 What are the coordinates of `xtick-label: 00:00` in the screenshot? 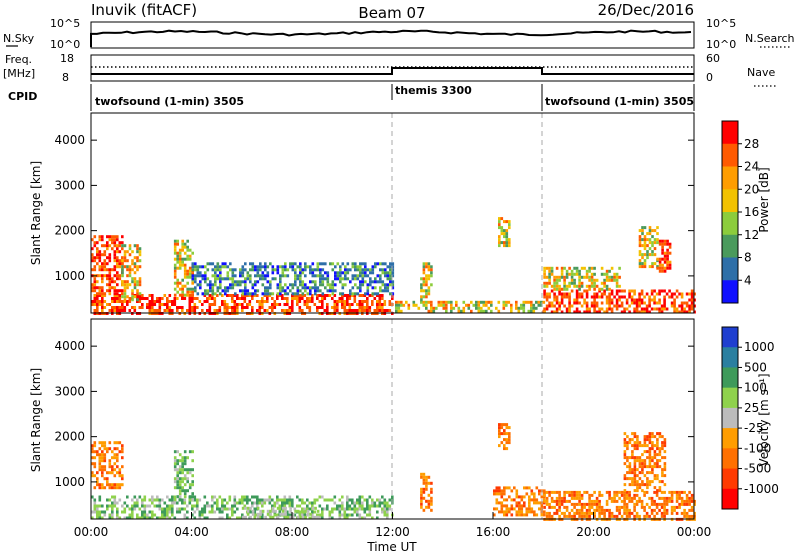 It's located at (91, 532).